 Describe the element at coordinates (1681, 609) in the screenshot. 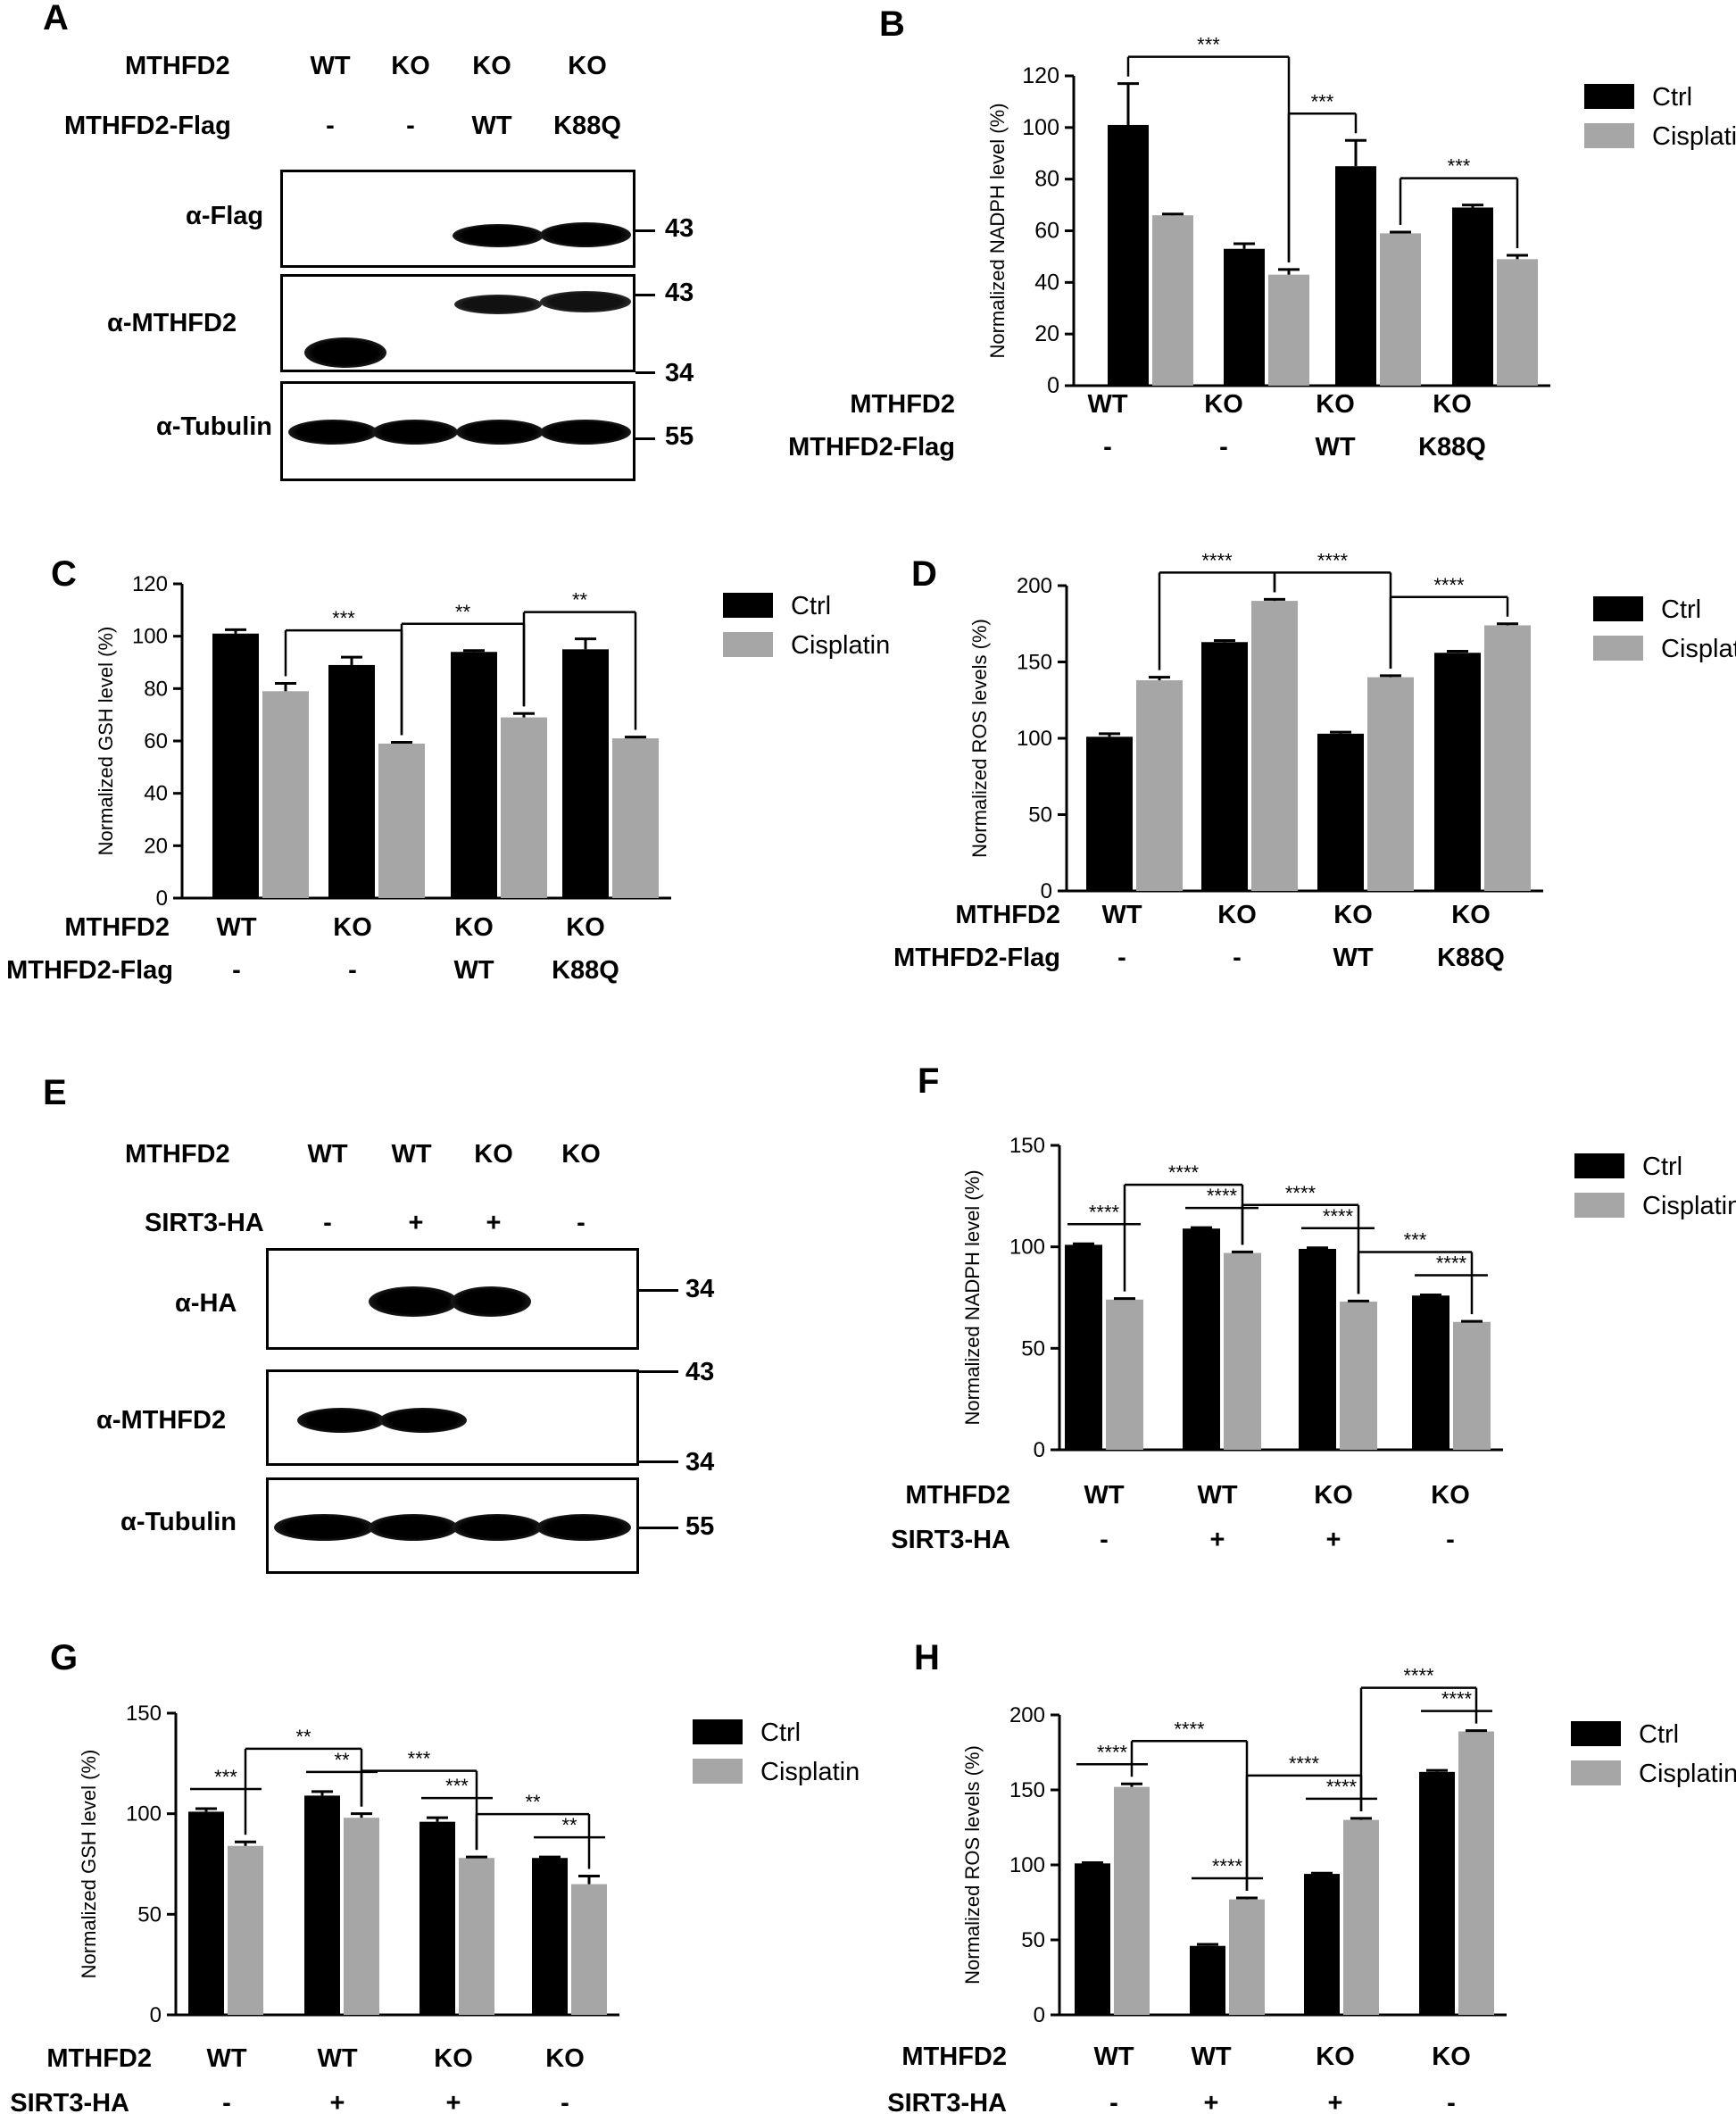

I see `legend-label: Ctrl` at that location.